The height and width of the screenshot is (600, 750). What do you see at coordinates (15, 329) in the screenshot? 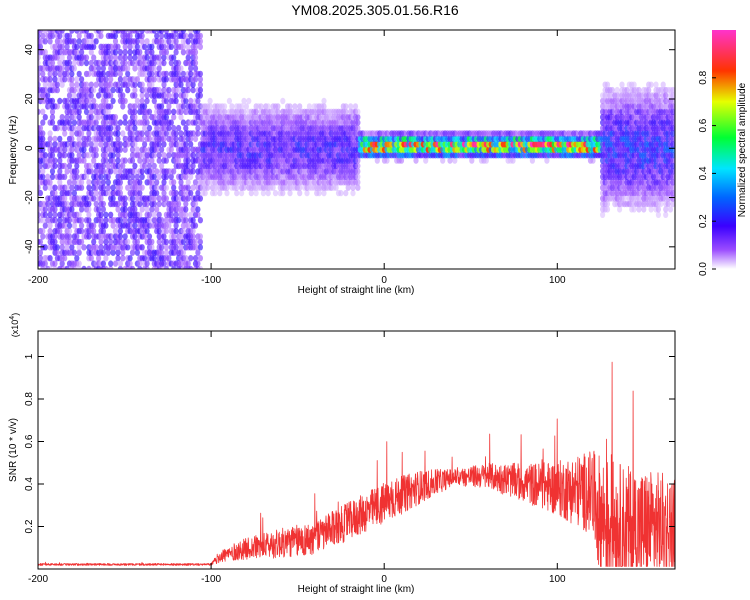
I see `snr-multiplier-text: (x10` at bounding box center [15, 329].